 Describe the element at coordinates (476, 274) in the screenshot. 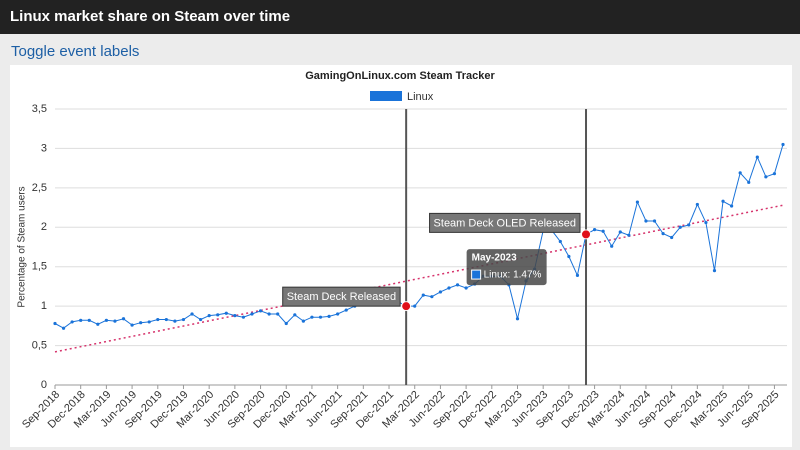

I see `tooltip-swatch` at that location.